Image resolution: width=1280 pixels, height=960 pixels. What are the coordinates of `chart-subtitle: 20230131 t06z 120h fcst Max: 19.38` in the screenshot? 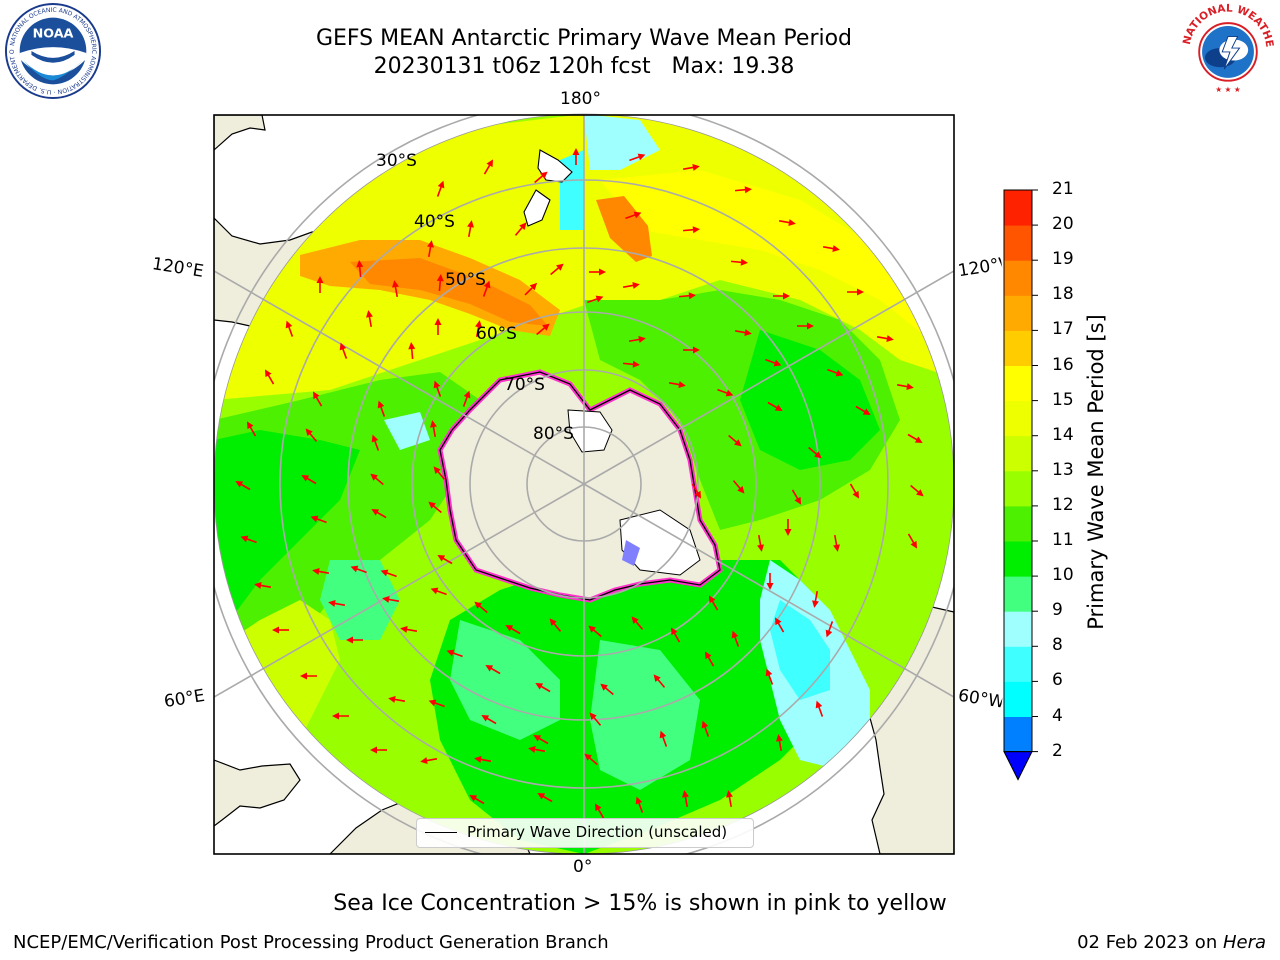 It's located at (584, 66).